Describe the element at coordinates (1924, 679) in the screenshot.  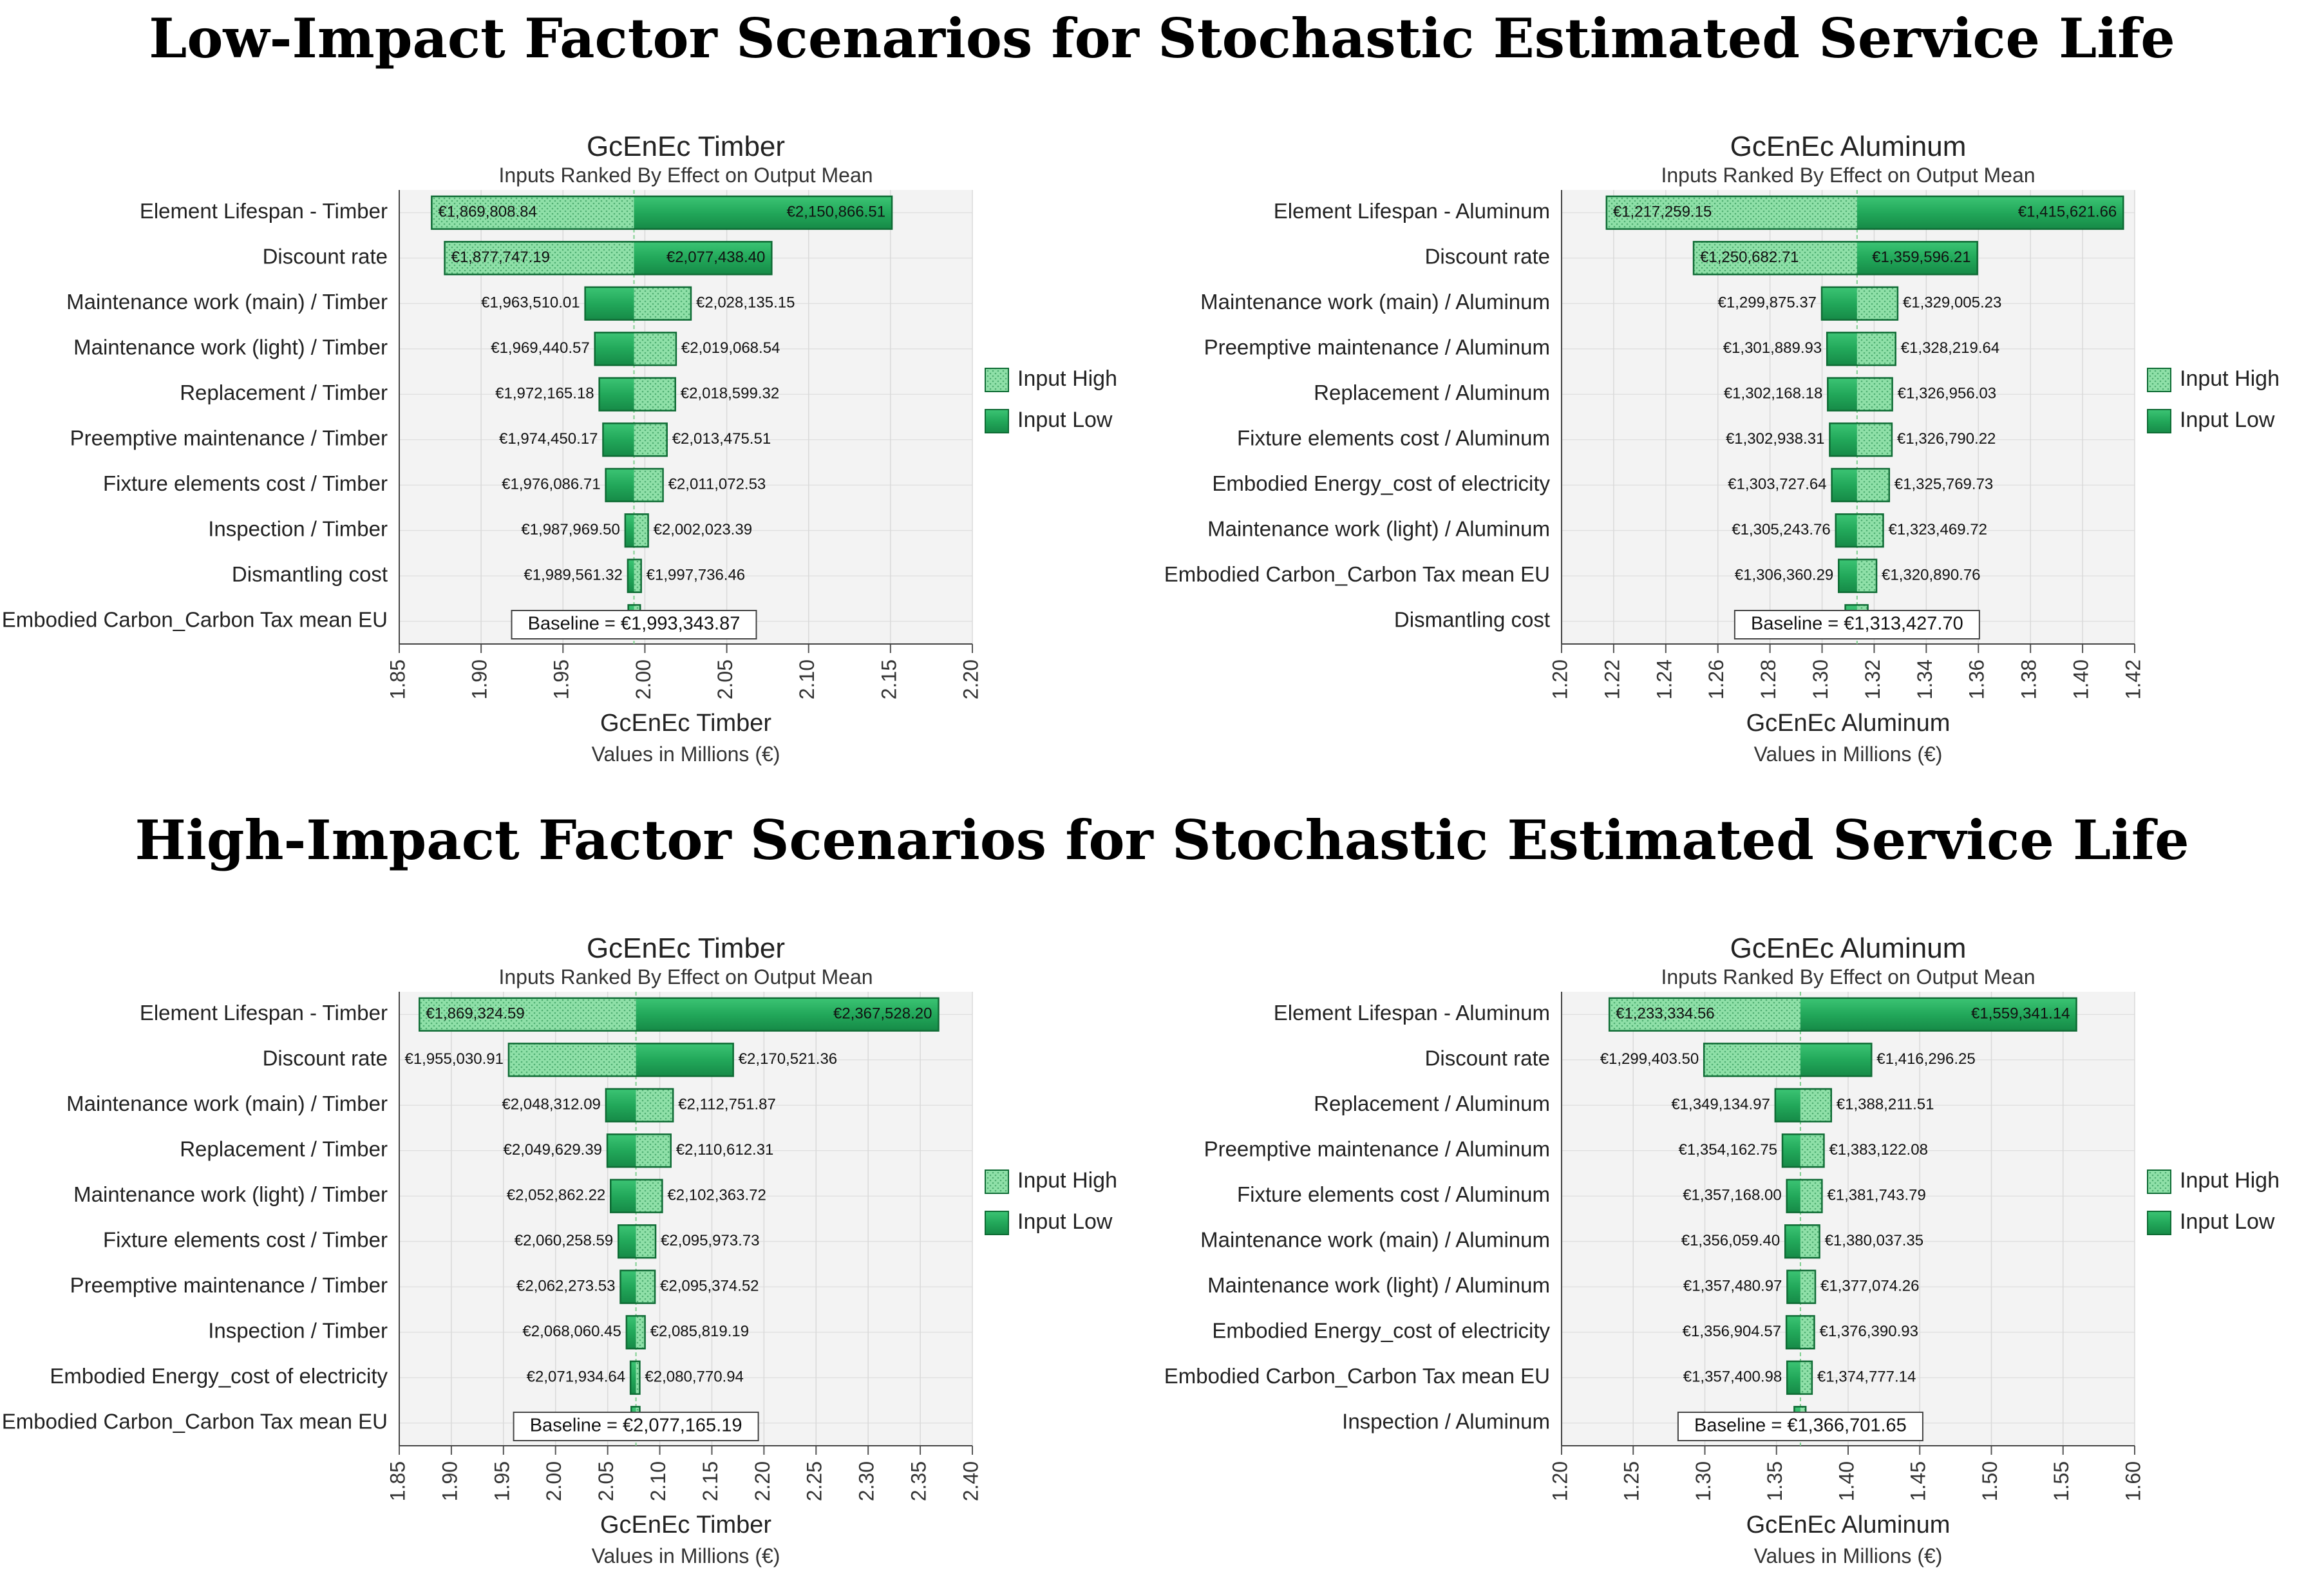
I see `x-tick-label: 1.34` at that location.